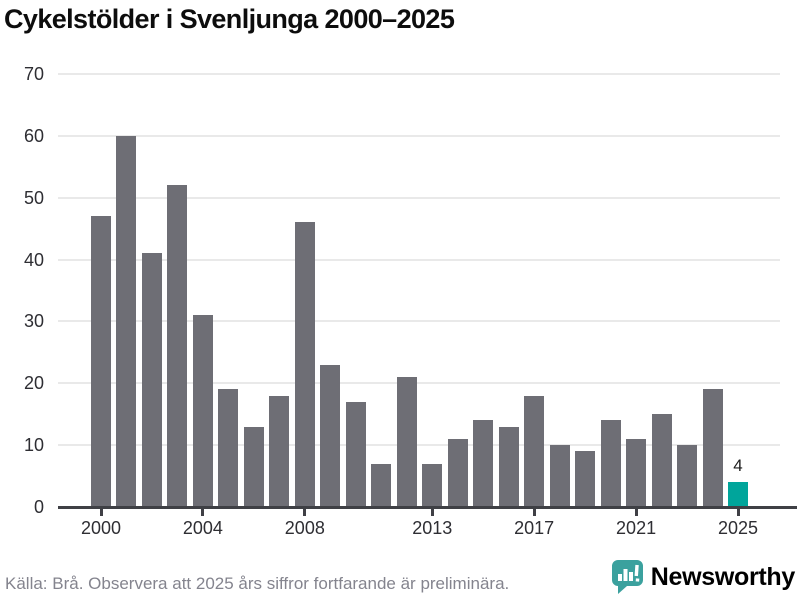  Describe the element at coordinates (229, 19) in the screenshot. I see `chart-title: Cykelstölder i Svenljunga 2000–2025` at that location.